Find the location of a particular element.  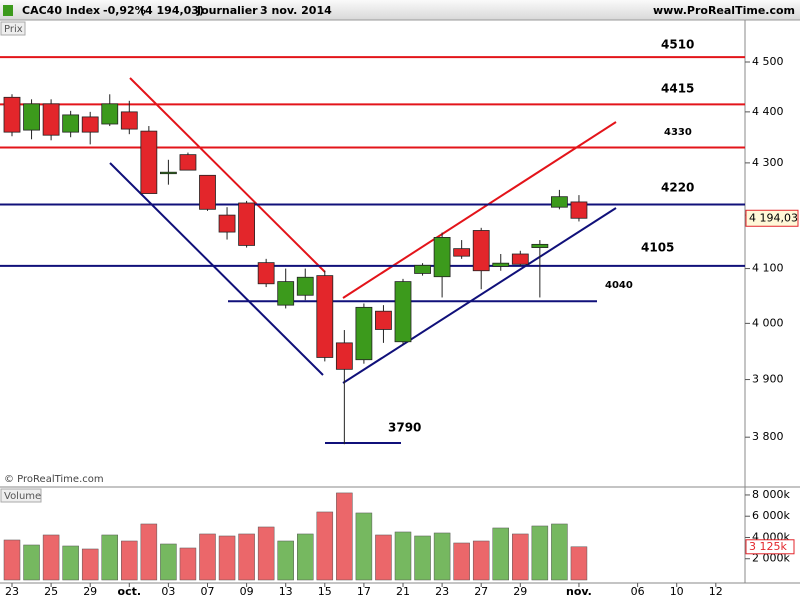

x-tick-label: 17 is located at coordinates (364, 591).